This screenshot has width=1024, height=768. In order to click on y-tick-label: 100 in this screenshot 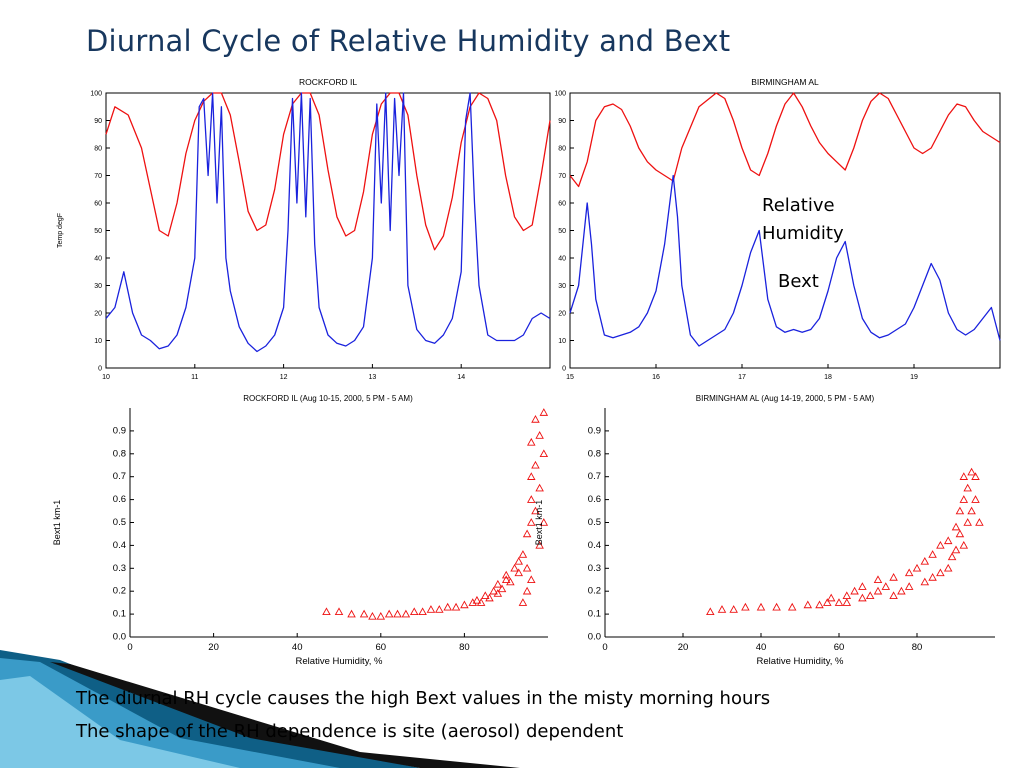, I will do `click(96, 94)`.